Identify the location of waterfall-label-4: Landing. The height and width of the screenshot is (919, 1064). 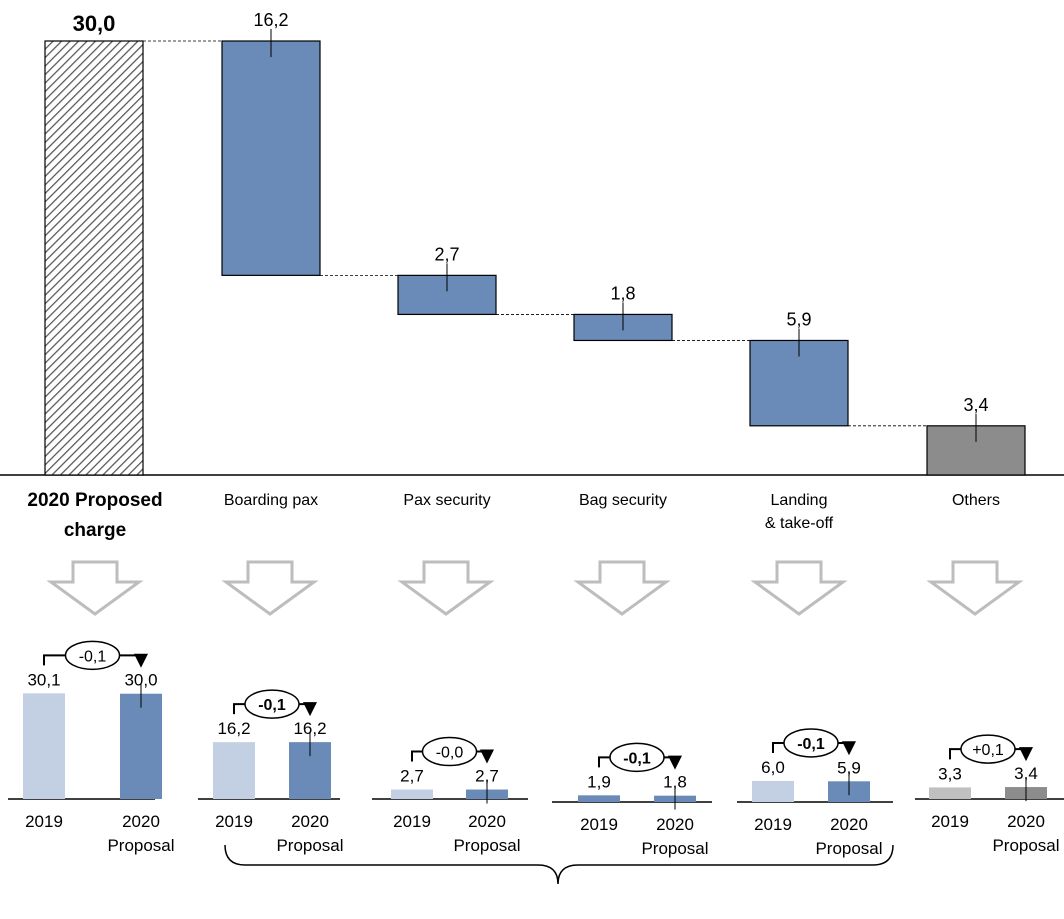
(799, 500).